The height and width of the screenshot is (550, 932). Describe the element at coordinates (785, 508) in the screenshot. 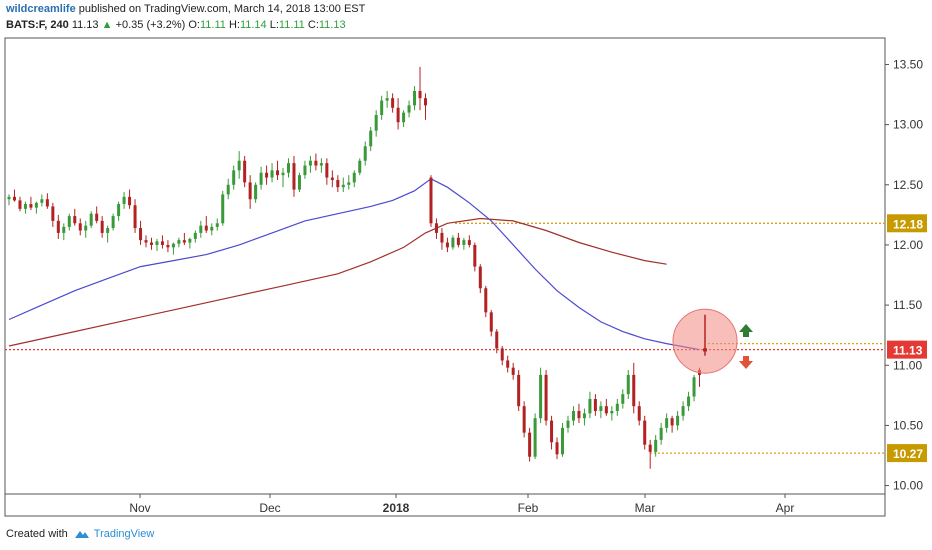

I see `x-tick-label: Apr` at that location.